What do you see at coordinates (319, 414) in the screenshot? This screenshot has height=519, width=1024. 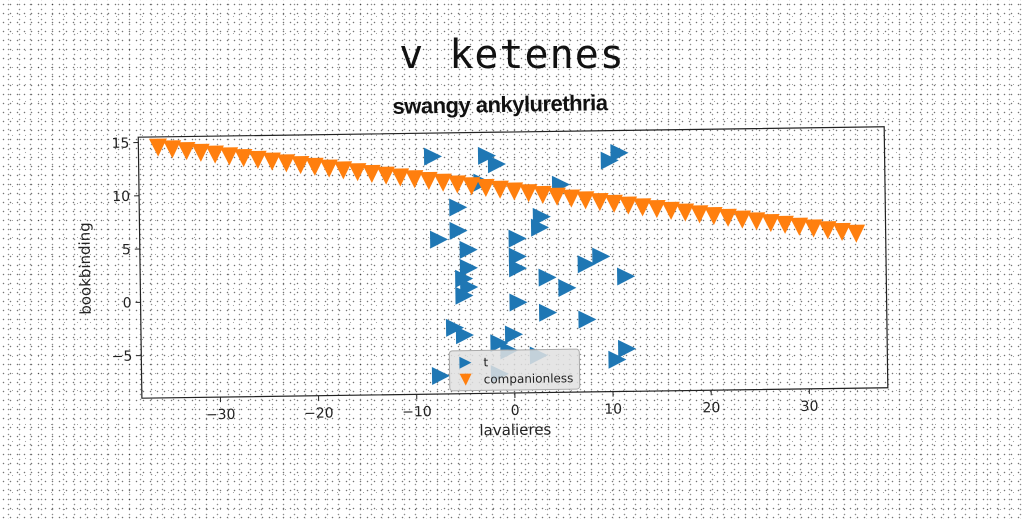 I see `x-tick-label: −20` at bounding box center [319, 414].